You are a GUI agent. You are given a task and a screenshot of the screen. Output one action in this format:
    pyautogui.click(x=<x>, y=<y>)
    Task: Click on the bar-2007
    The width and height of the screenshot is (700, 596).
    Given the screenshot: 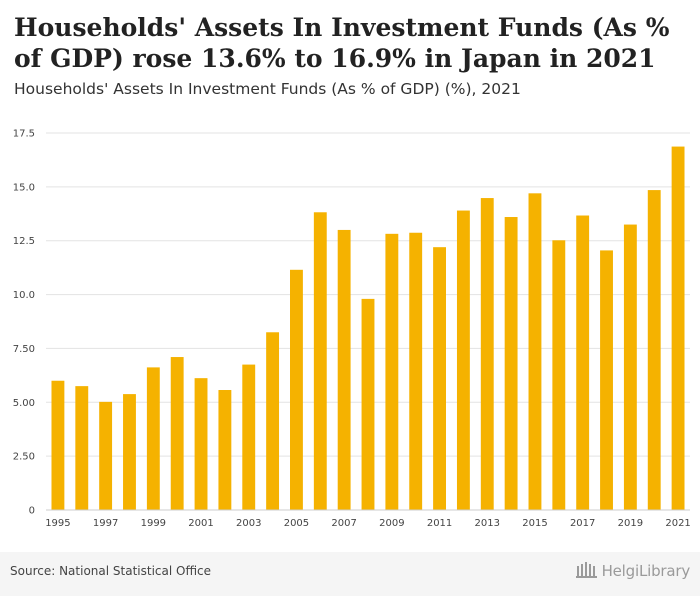 What is the action you would take?
    pyautogui.click(x=344, y=369)
    